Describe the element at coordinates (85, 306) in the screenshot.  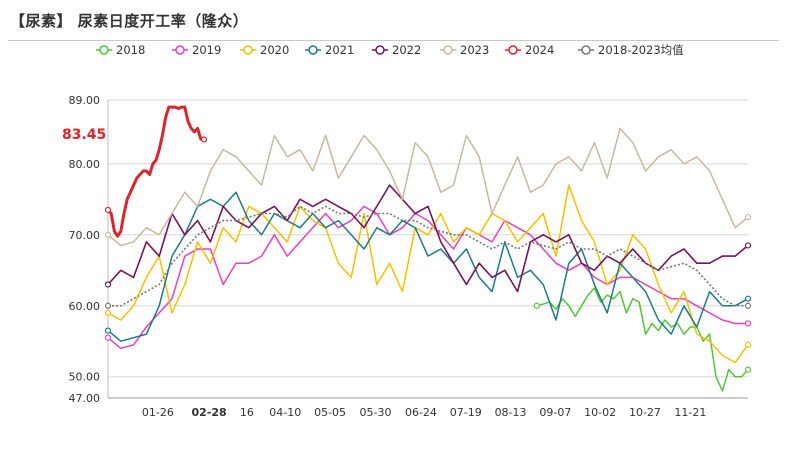
I see `y-tick-label: 60.00` at that location.